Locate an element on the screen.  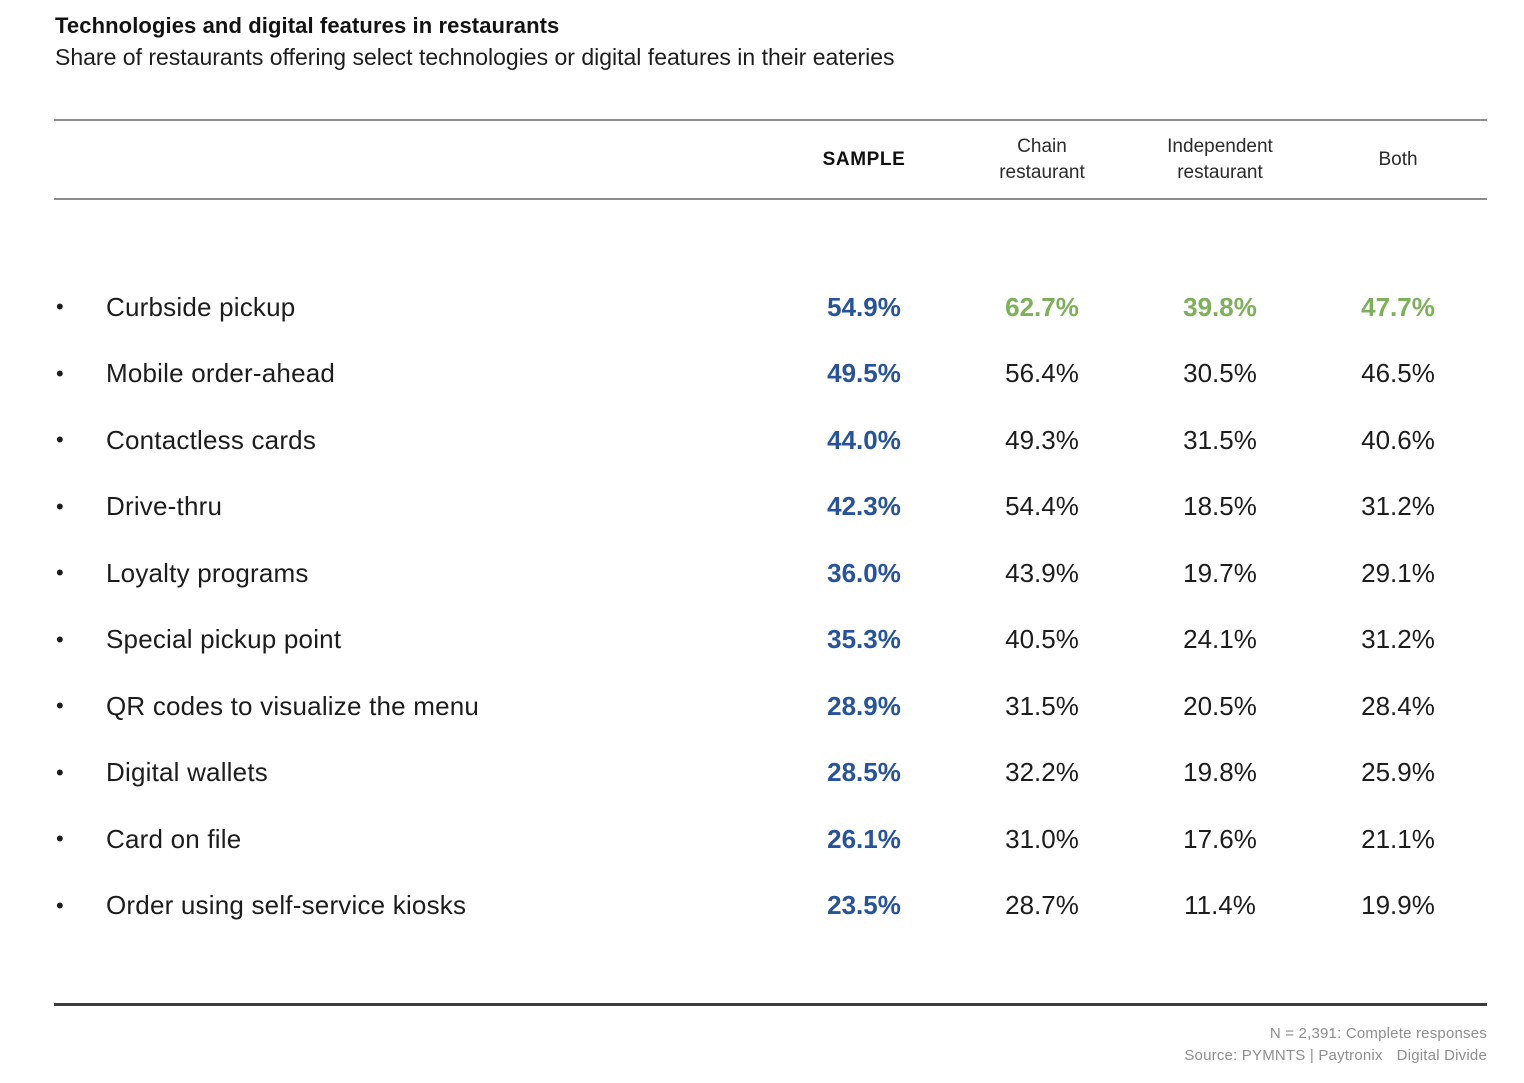
source-line: Source: PYMNTS | Paytronix Digital Divide is located at coordinates (1335, 1056).